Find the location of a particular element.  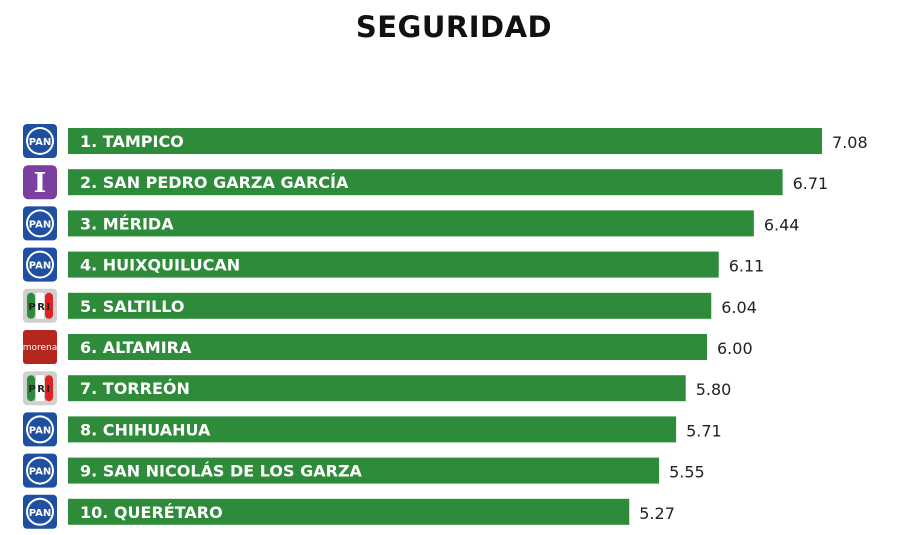

bar-label: 7. TORREÓN is located at coordinates (135, 388).